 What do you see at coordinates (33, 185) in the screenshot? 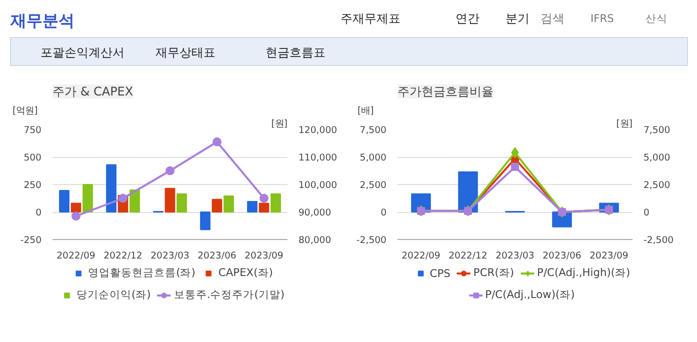
I see `y-tick-label: 250` at bounding box center [33, 185].